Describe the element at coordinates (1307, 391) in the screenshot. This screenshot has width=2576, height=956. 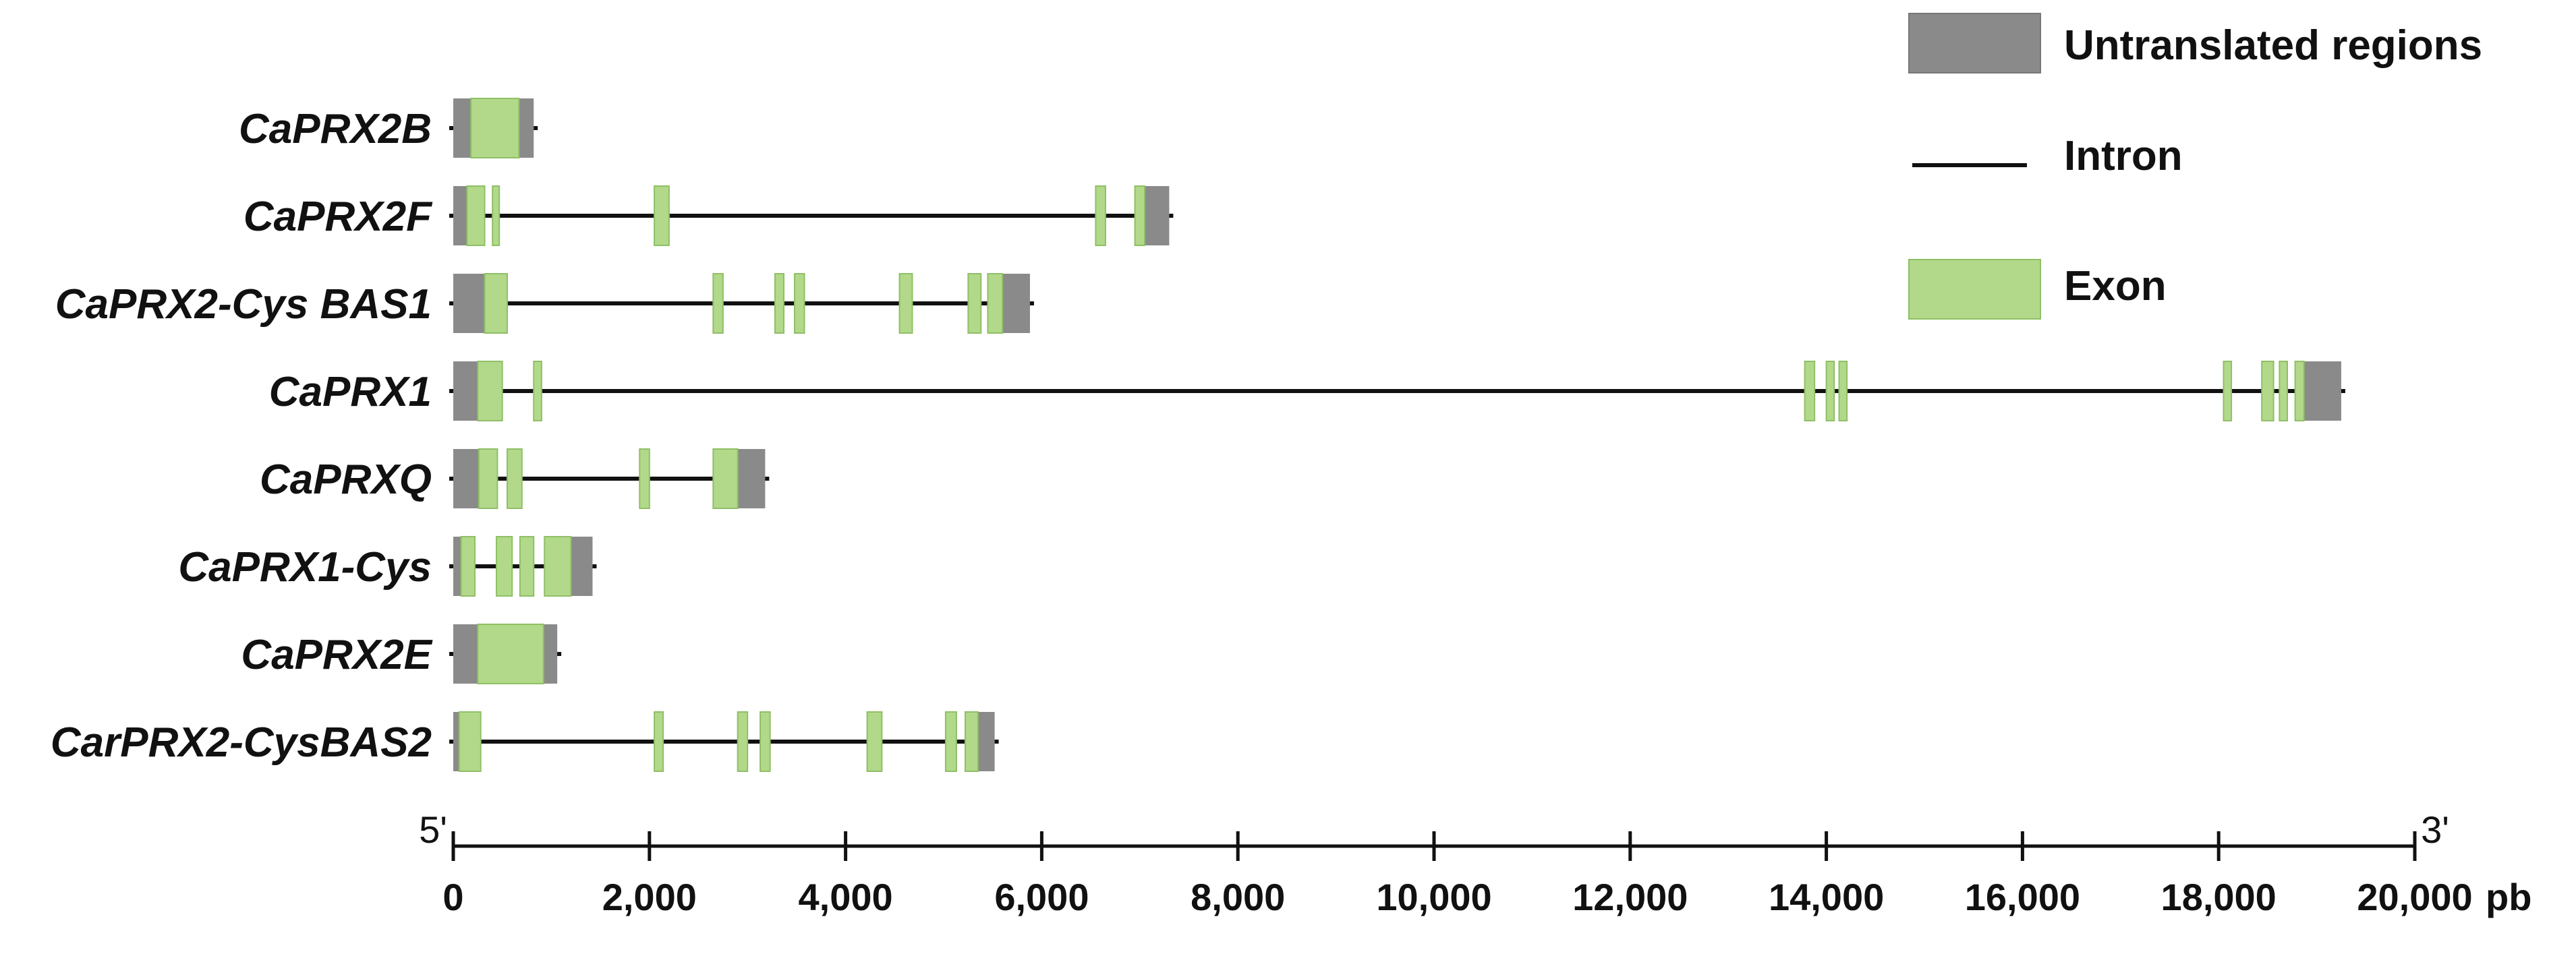
I see `gene-track: CaPRX1` at that location.